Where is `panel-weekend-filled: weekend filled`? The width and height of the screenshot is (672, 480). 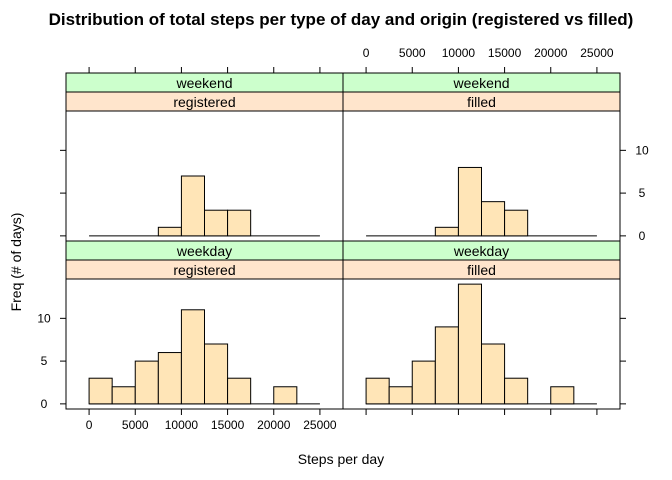
panel-weekend-filled: weekend filled is located at coordinates (481, 157).